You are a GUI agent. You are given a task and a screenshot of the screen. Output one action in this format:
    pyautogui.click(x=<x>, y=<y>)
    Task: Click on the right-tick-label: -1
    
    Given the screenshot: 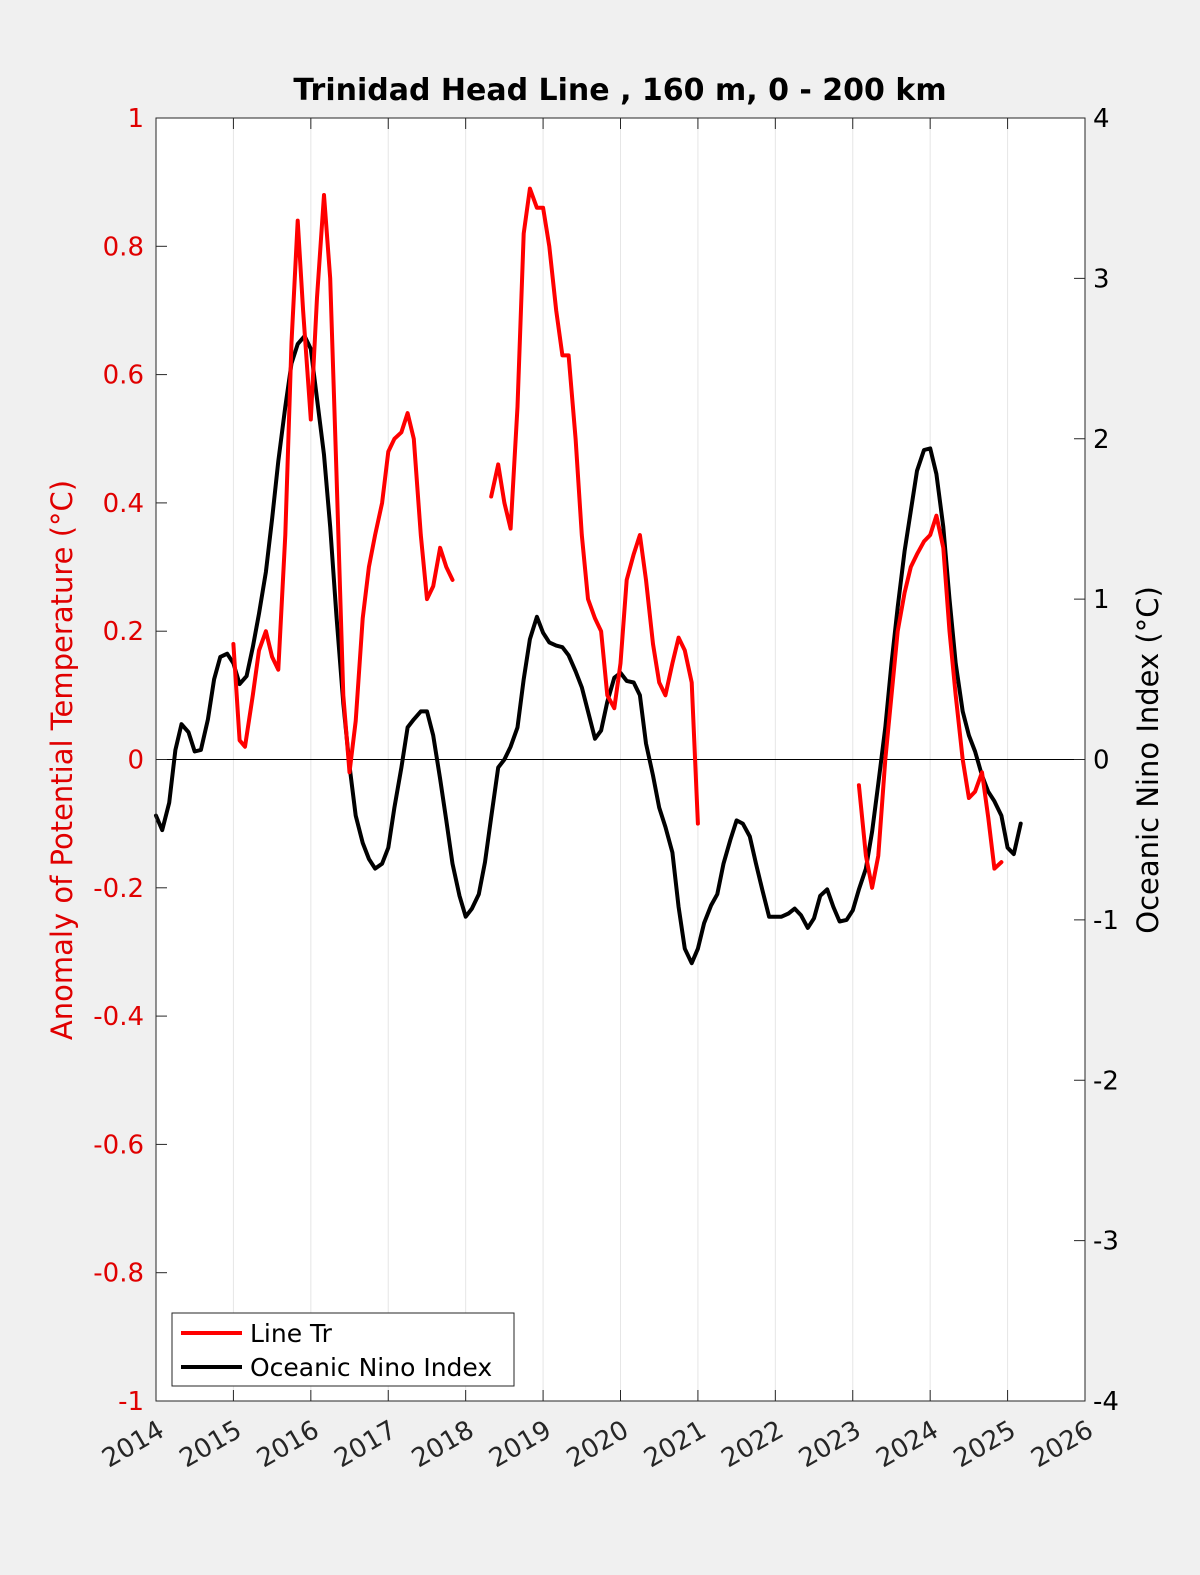 What is the action you would take?
    pyautogui.click(x=1106, y=921)
    